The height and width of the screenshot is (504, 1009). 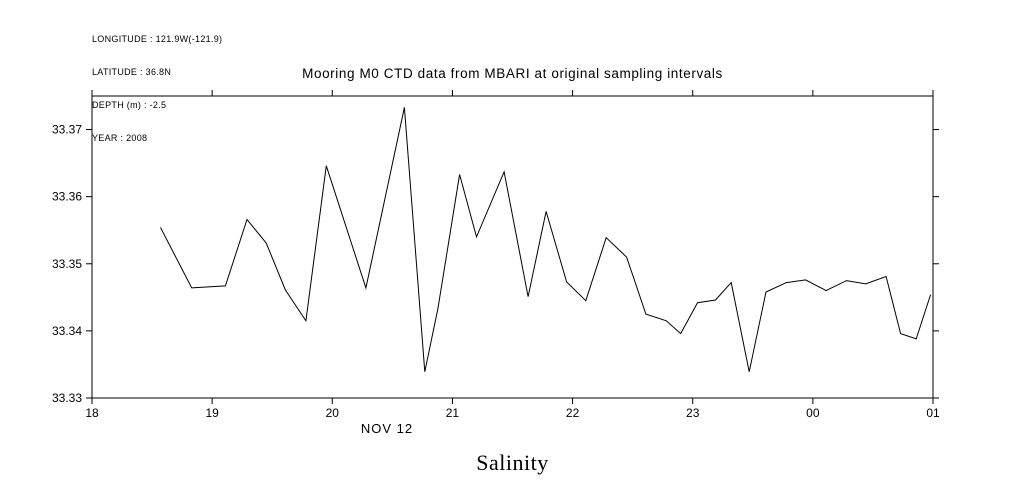 What do you see at coordinates (67, 398) in the screenshot?
I see `y-tick-label: 33.33` at bounding box center [67, 398].